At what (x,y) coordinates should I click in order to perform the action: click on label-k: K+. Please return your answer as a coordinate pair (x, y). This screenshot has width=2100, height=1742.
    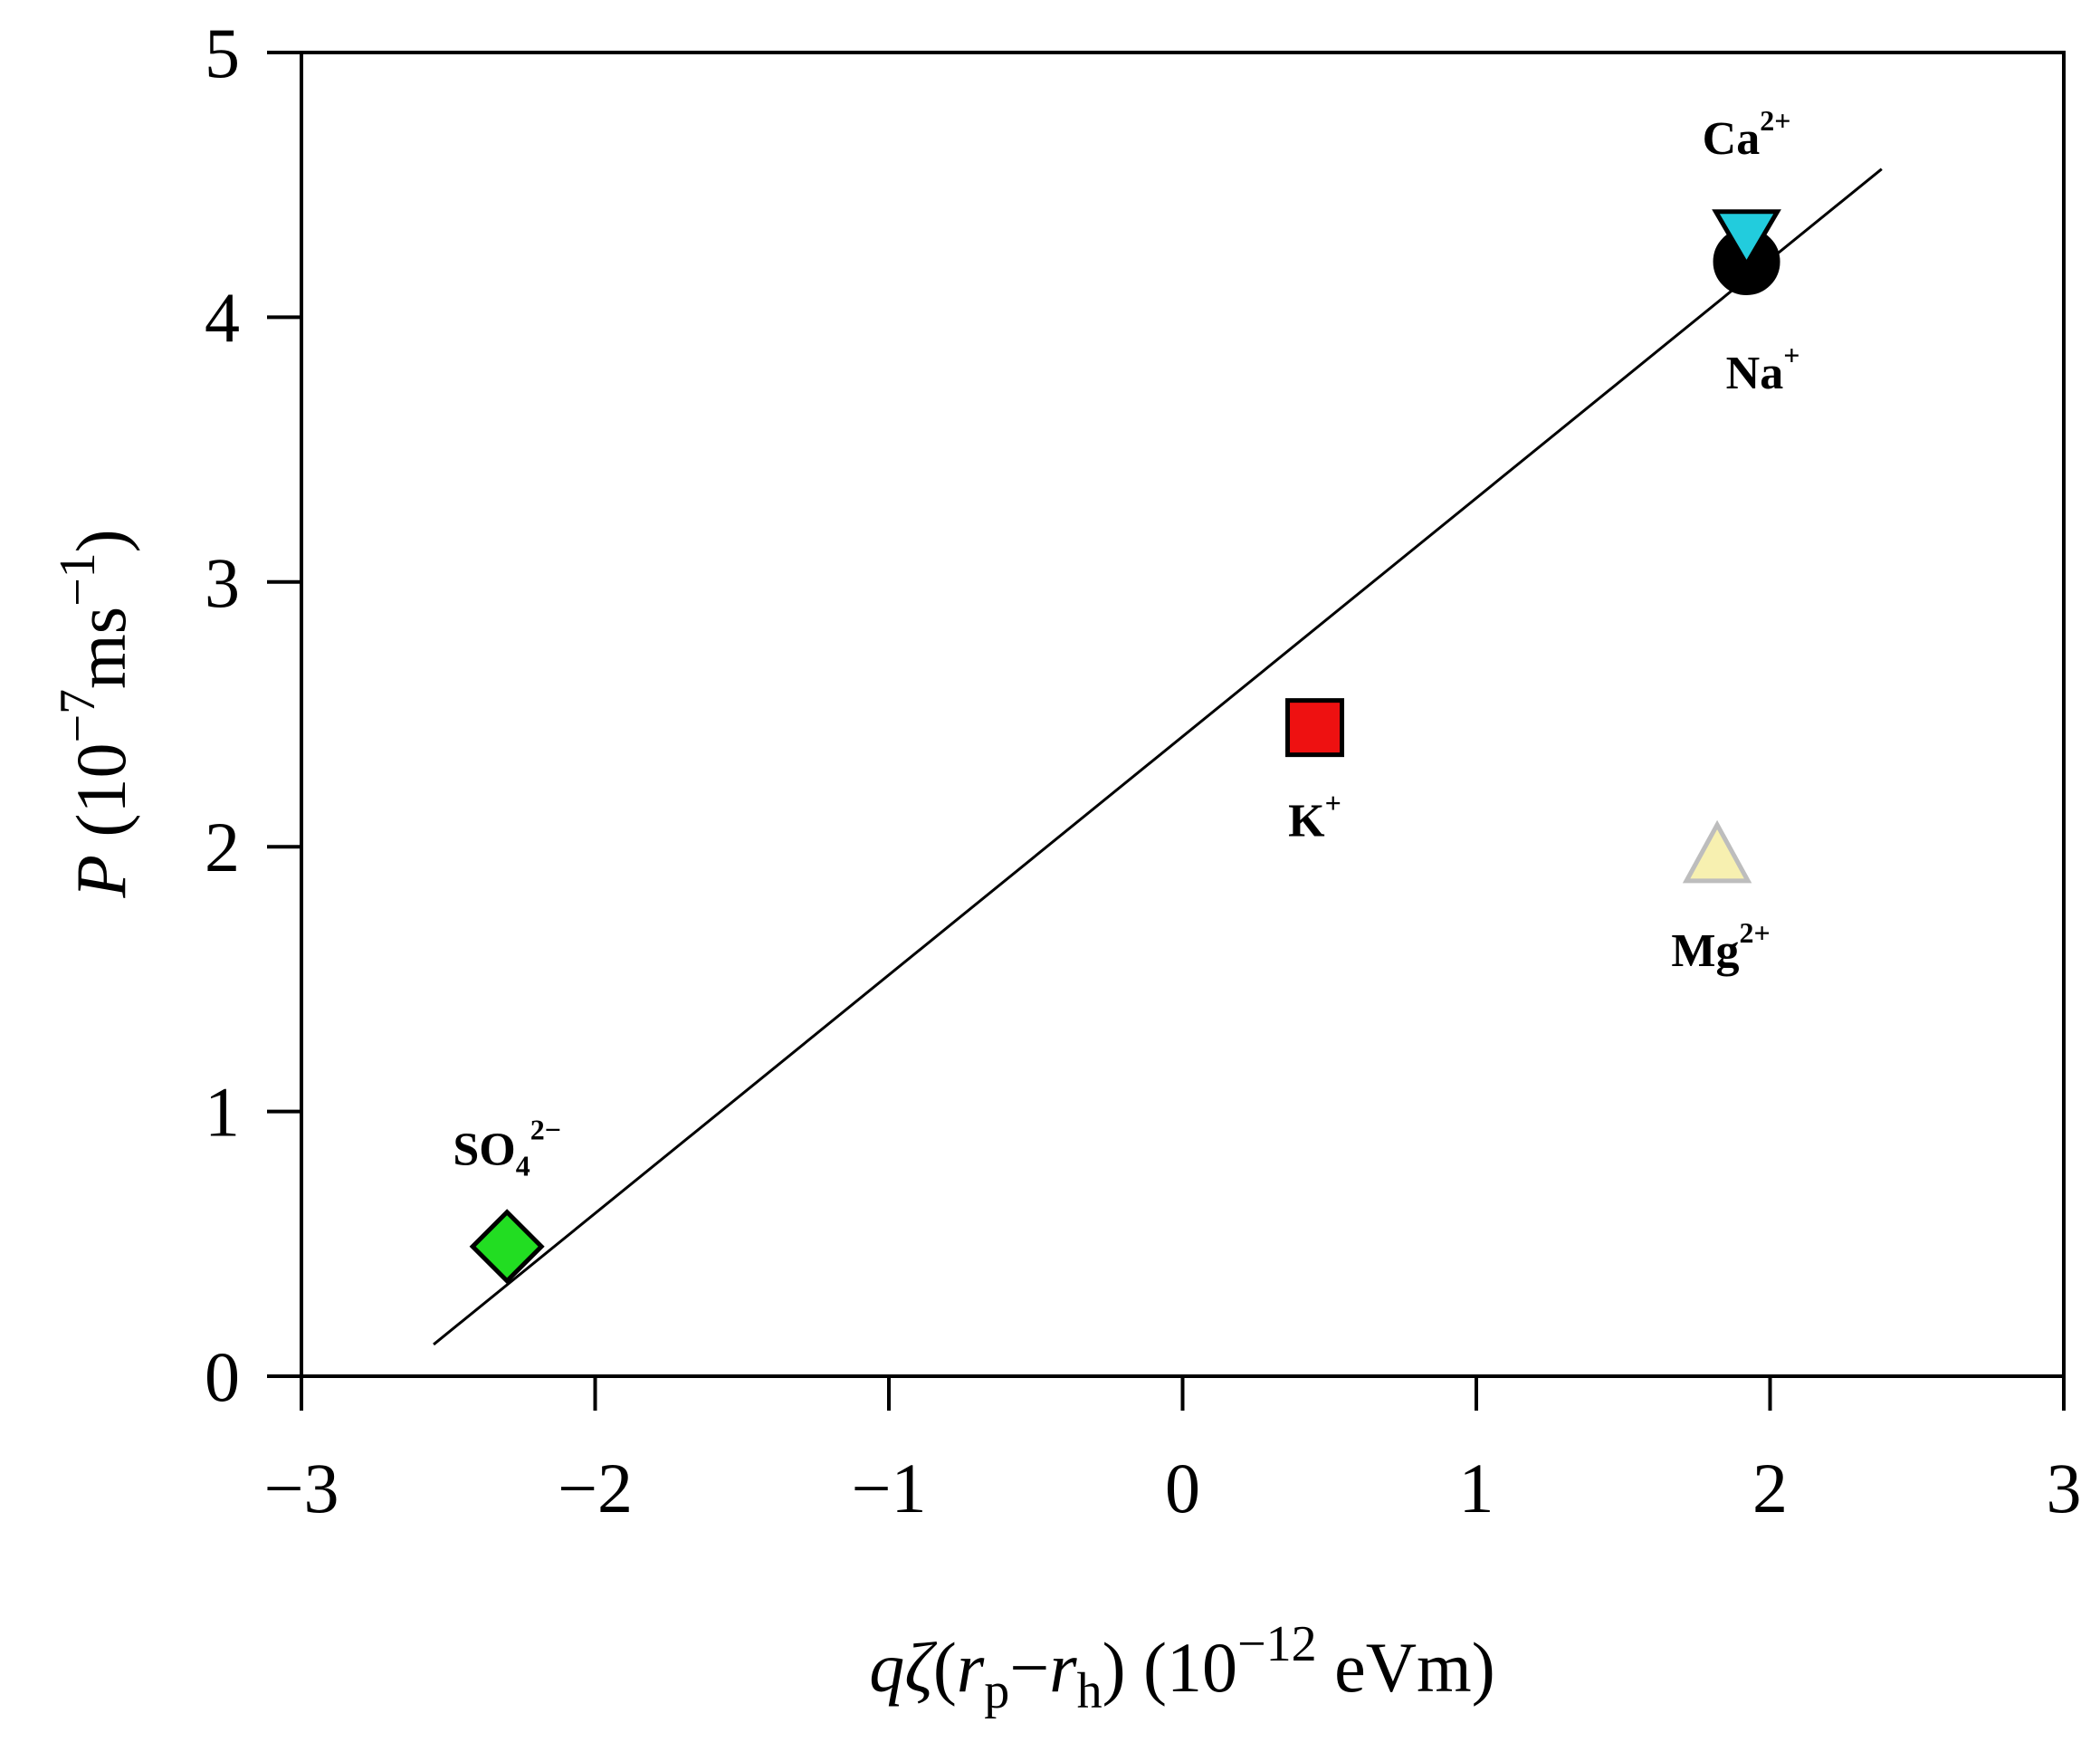
    Looking at the image, I should click on (1314, 817).